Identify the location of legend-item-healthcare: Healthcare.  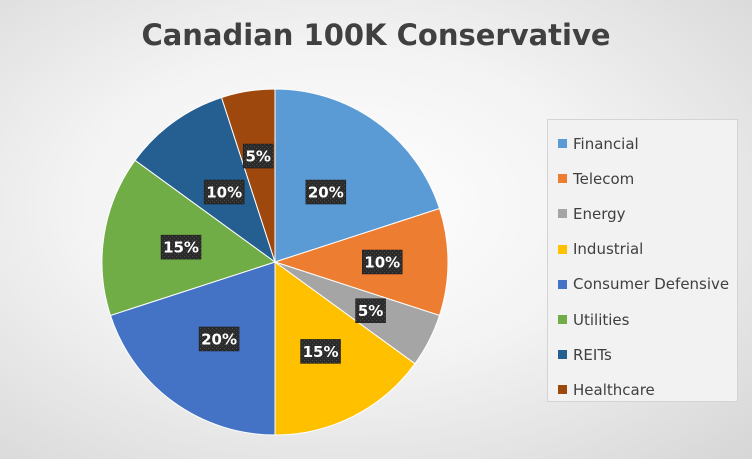
(642, 389).